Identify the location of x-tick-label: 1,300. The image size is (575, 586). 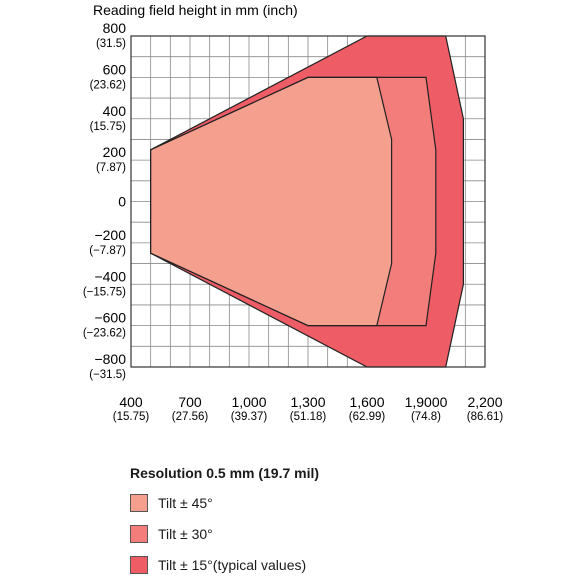
(307, 402).